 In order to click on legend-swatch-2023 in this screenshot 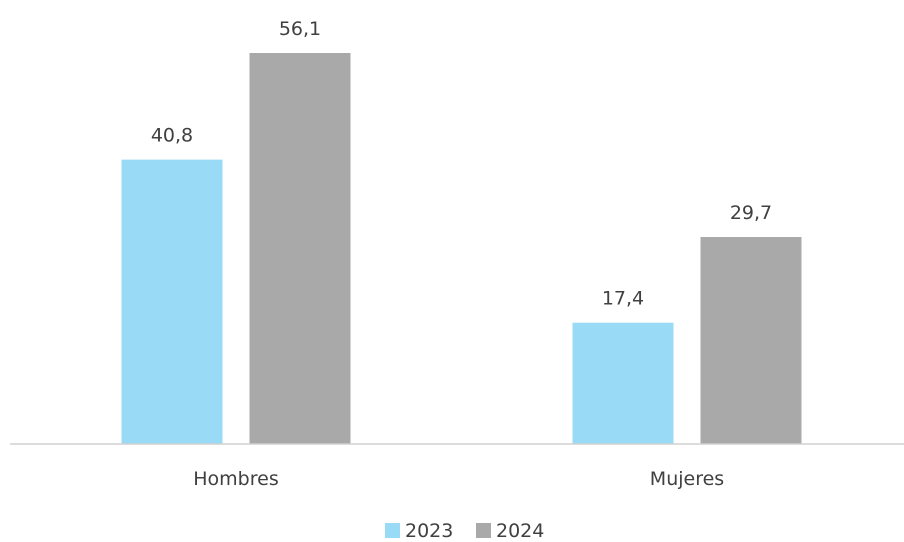, I will do `click(392, 530)`.